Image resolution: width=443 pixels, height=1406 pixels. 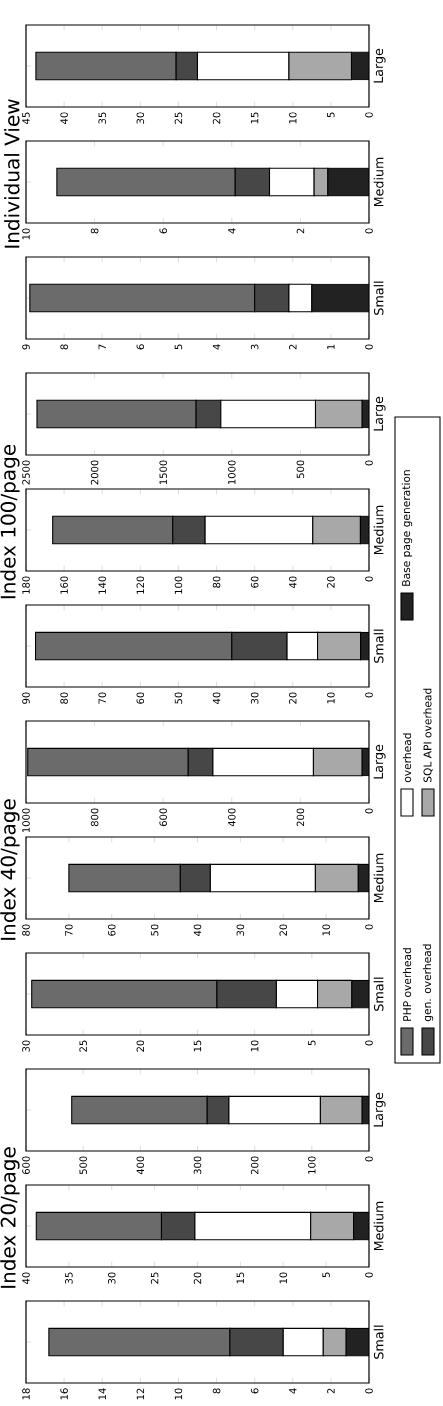 What do you see at coordinates (10, 521) in the screenshot?
I see `text: Index 100/page` at bounding box center [10, 521].